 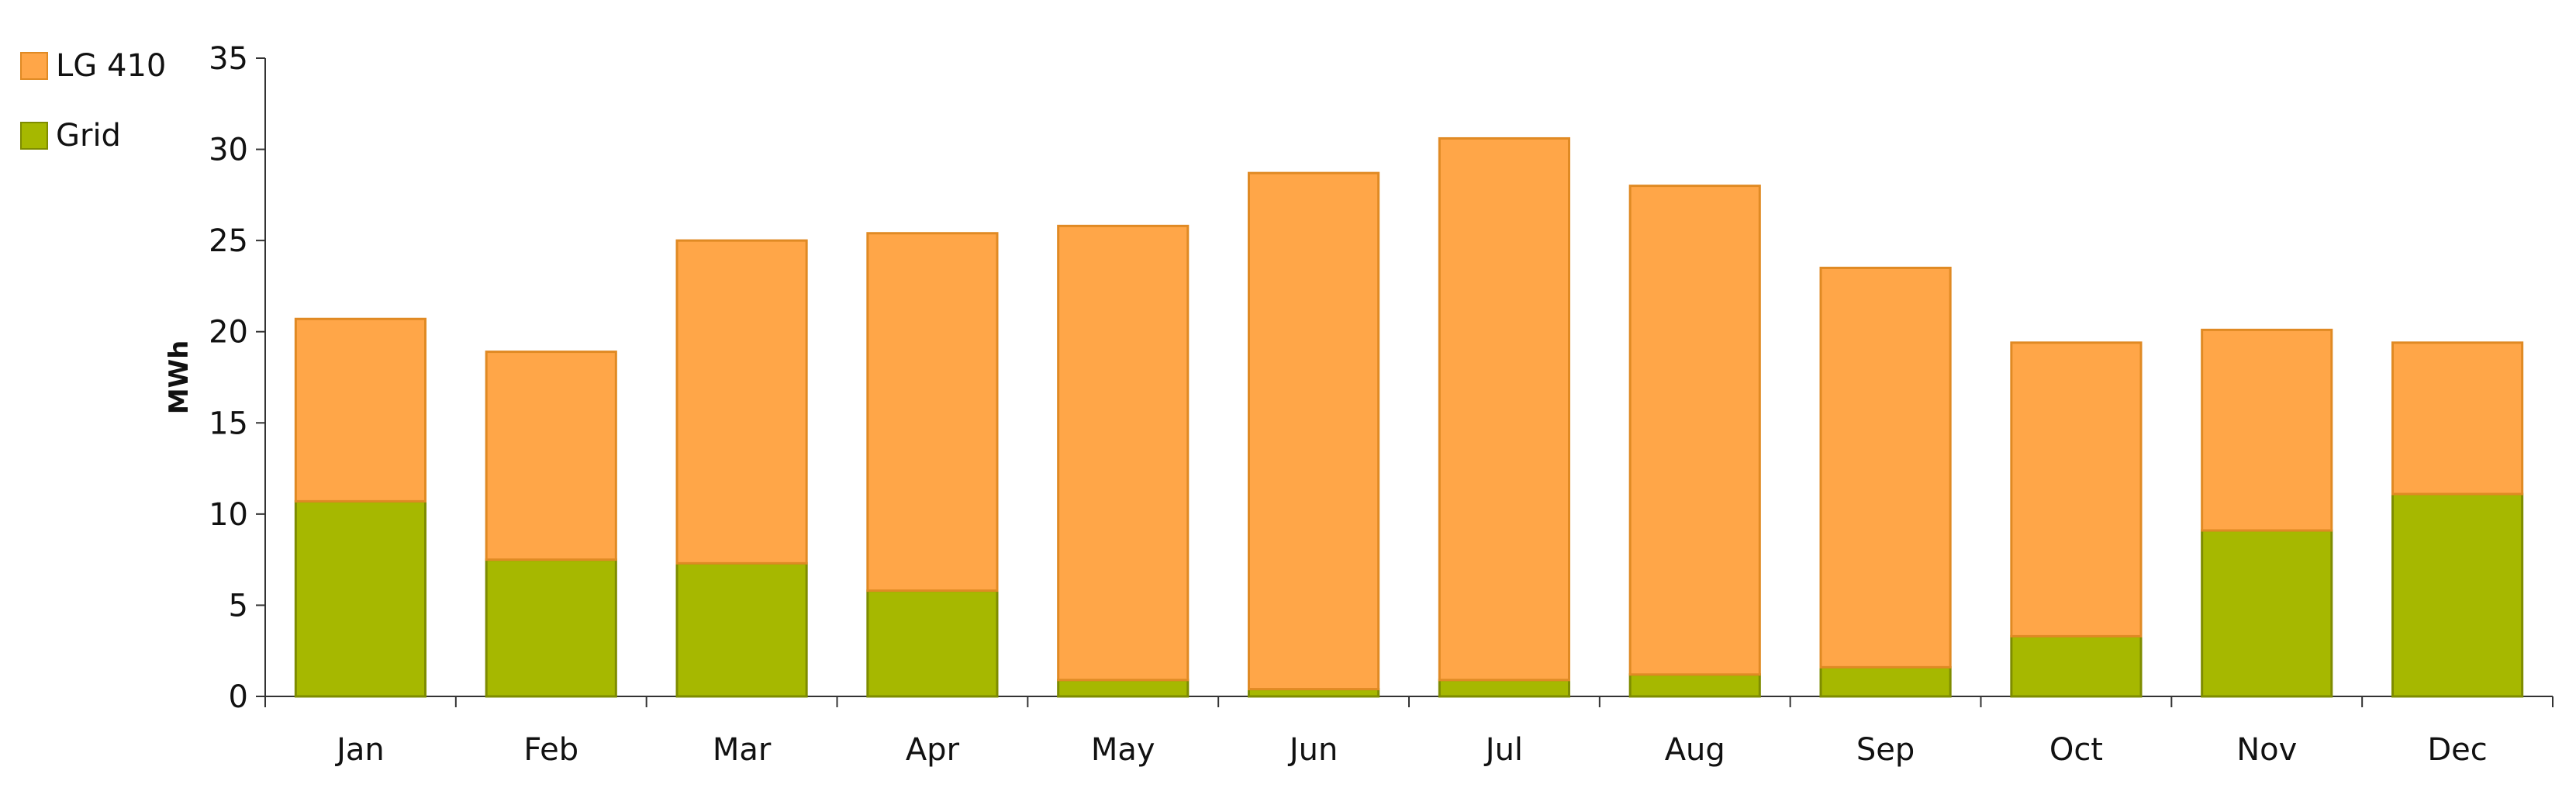 I want to click on legend-label-lg410: LG 410, so click(x=112, y=66).